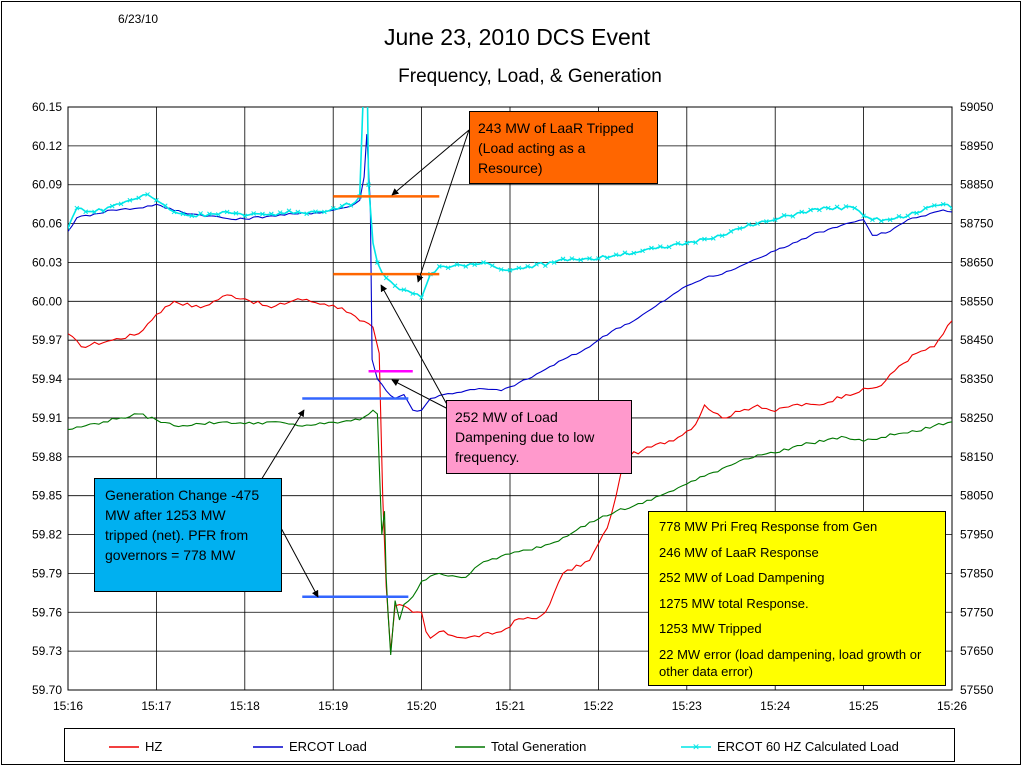 The width and height of the screenshot is (1024, 768). Describe the element at coordinates (539, 746) in the screenshot. I see `legend-label-total-generation: Total Generation` at that location.